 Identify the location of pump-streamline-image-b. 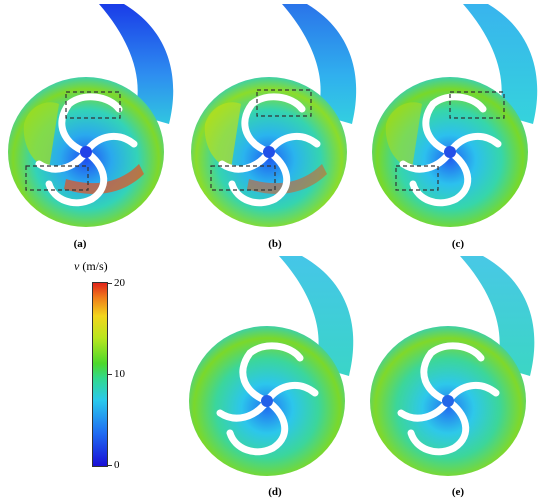
(274, 115).